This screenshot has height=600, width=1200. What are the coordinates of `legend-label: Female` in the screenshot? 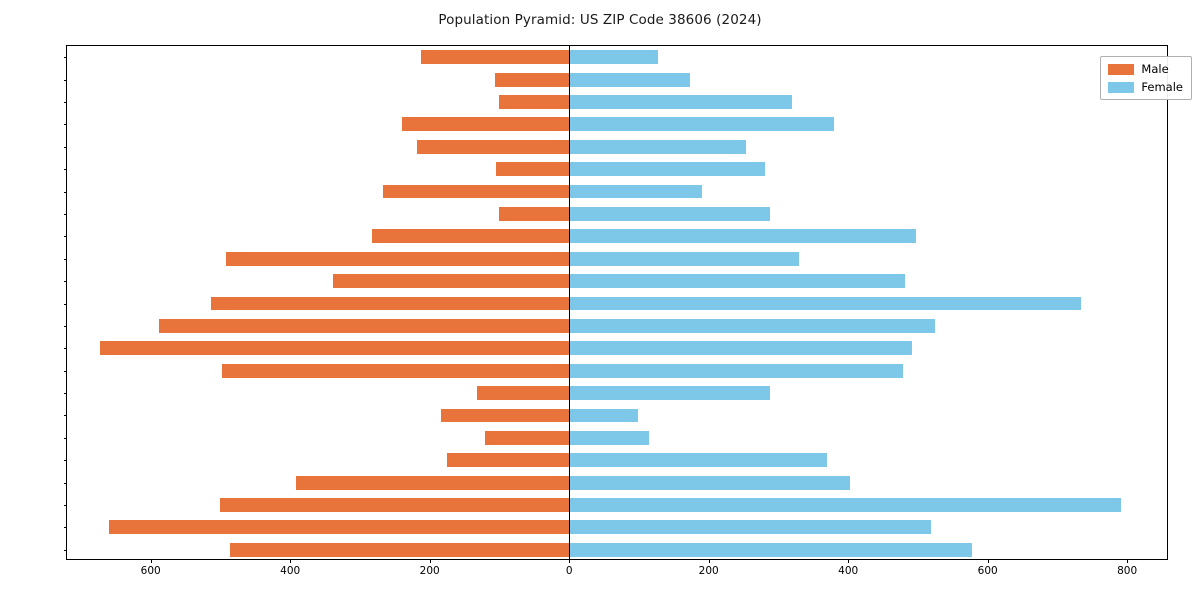 It's located at (1162, 87).